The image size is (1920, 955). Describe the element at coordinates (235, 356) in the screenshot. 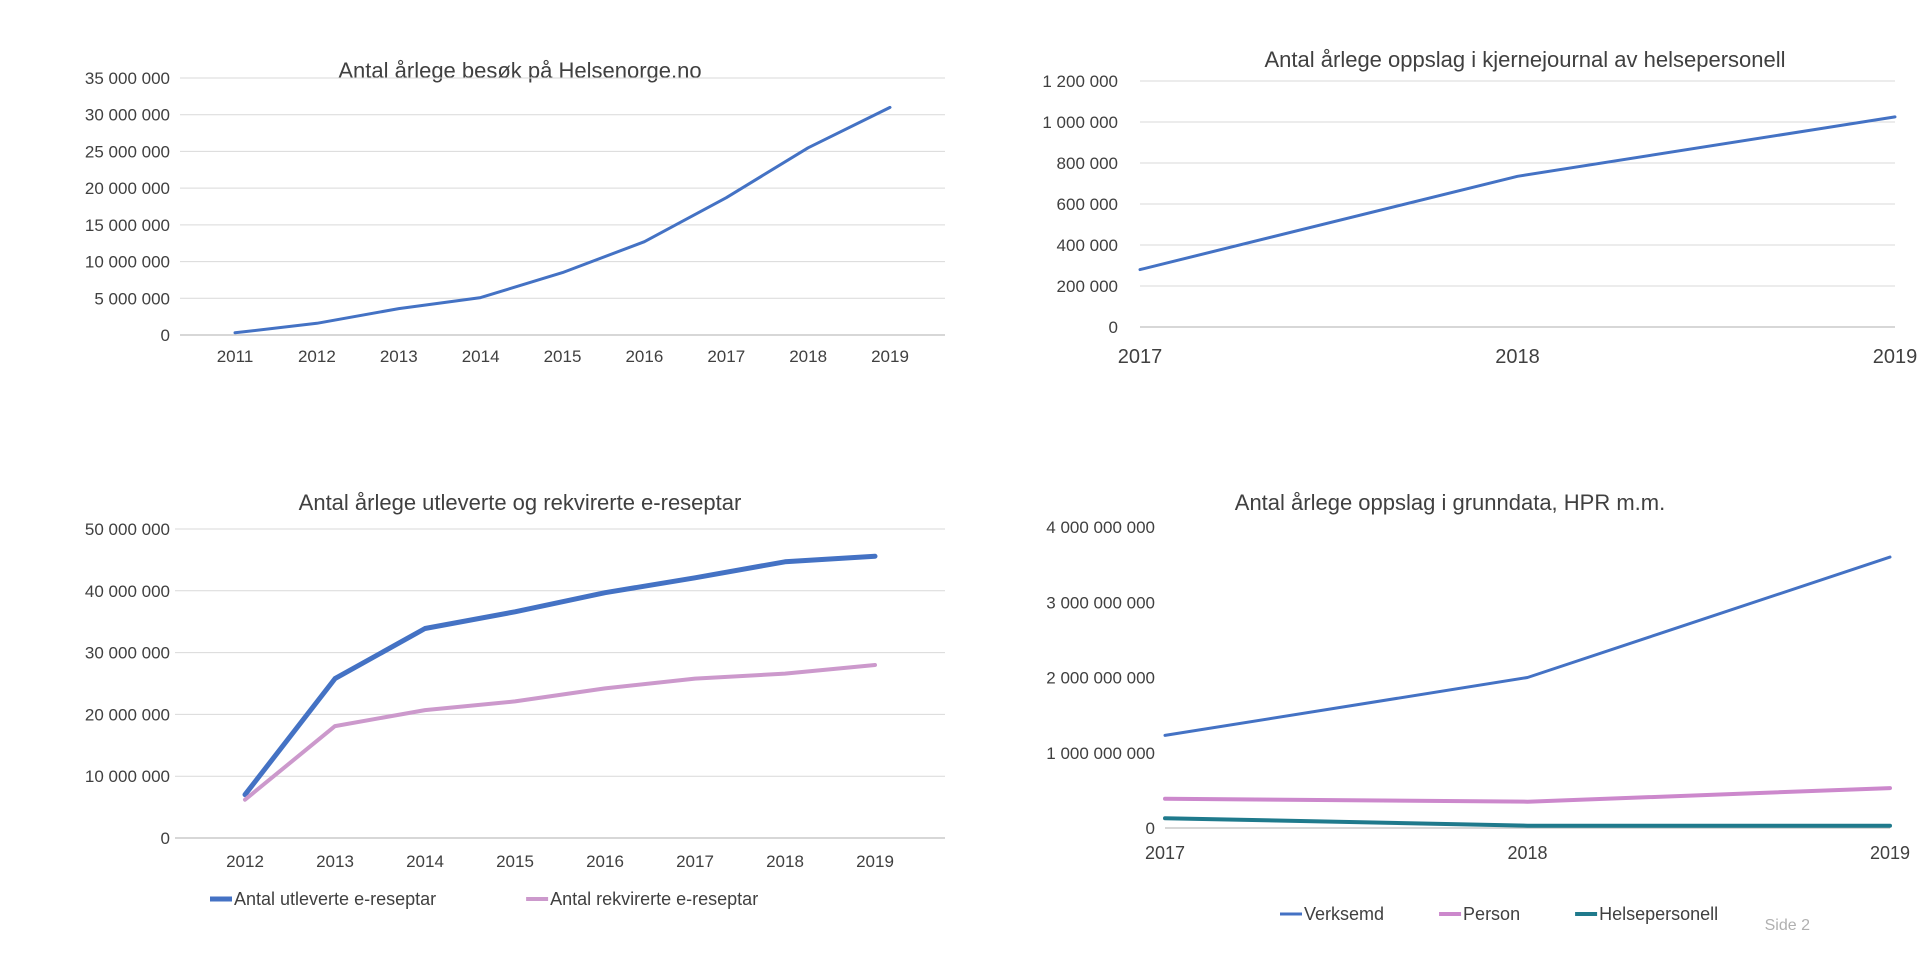

I see `x-tick-label: 2011` at that location.